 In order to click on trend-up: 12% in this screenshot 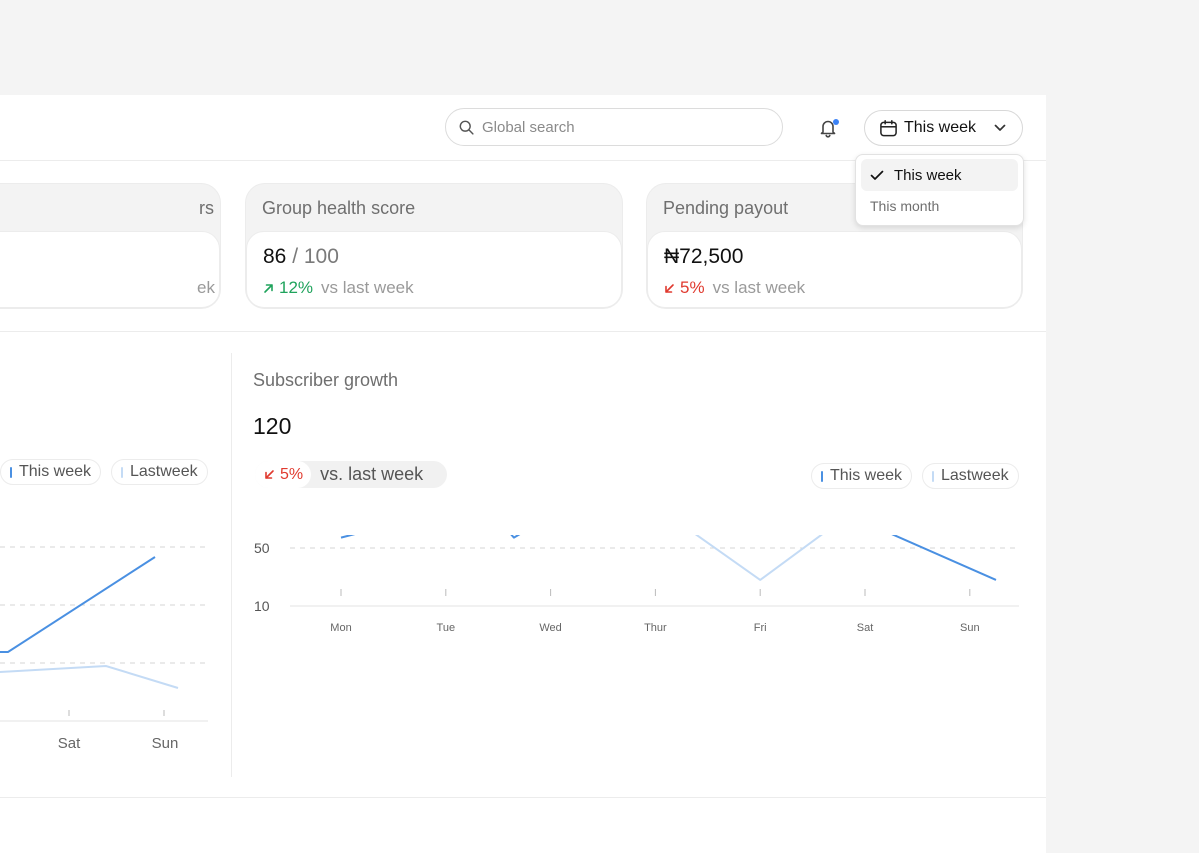, I will do `click(288, 288)`.